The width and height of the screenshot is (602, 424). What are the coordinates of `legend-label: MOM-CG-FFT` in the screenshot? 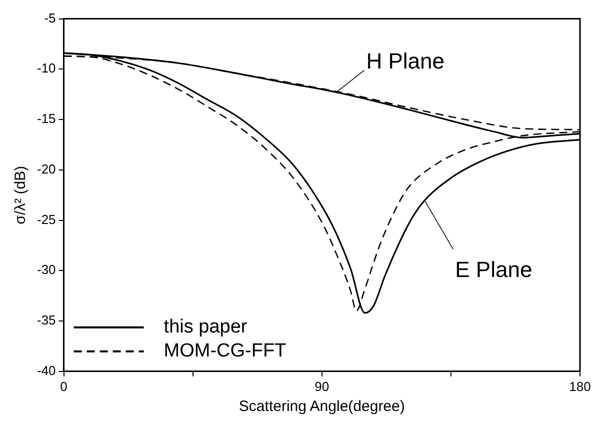 It's located at (225, 351).